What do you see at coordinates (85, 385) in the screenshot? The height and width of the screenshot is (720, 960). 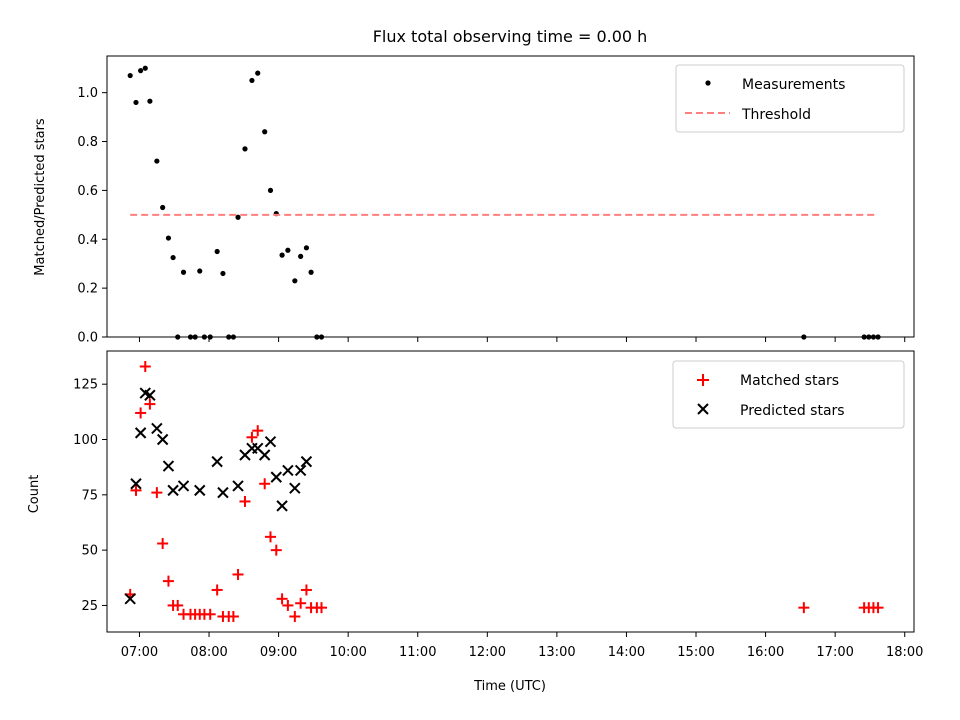 I see `bottom-y-tick-label: 125` at bounding box center [85, 385].